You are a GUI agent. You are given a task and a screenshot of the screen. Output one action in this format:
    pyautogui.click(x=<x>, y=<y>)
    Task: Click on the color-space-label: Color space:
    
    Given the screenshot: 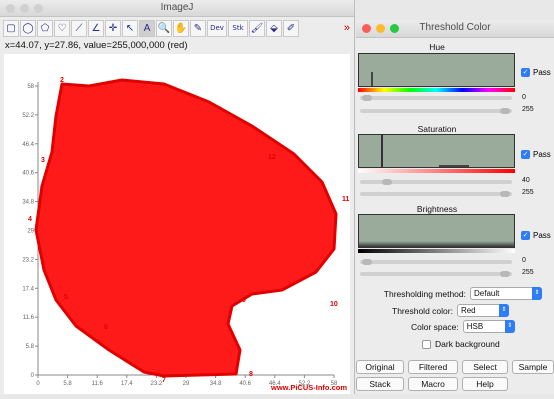 What is the action you would take?
    pyautogui.click(x=435, y=326)
    